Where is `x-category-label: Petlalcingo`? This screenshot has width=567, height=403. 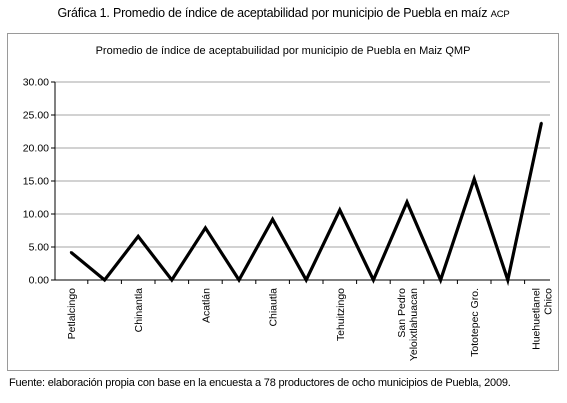
x-category-label: Petlalcingo is located at coordinates (72, 314).